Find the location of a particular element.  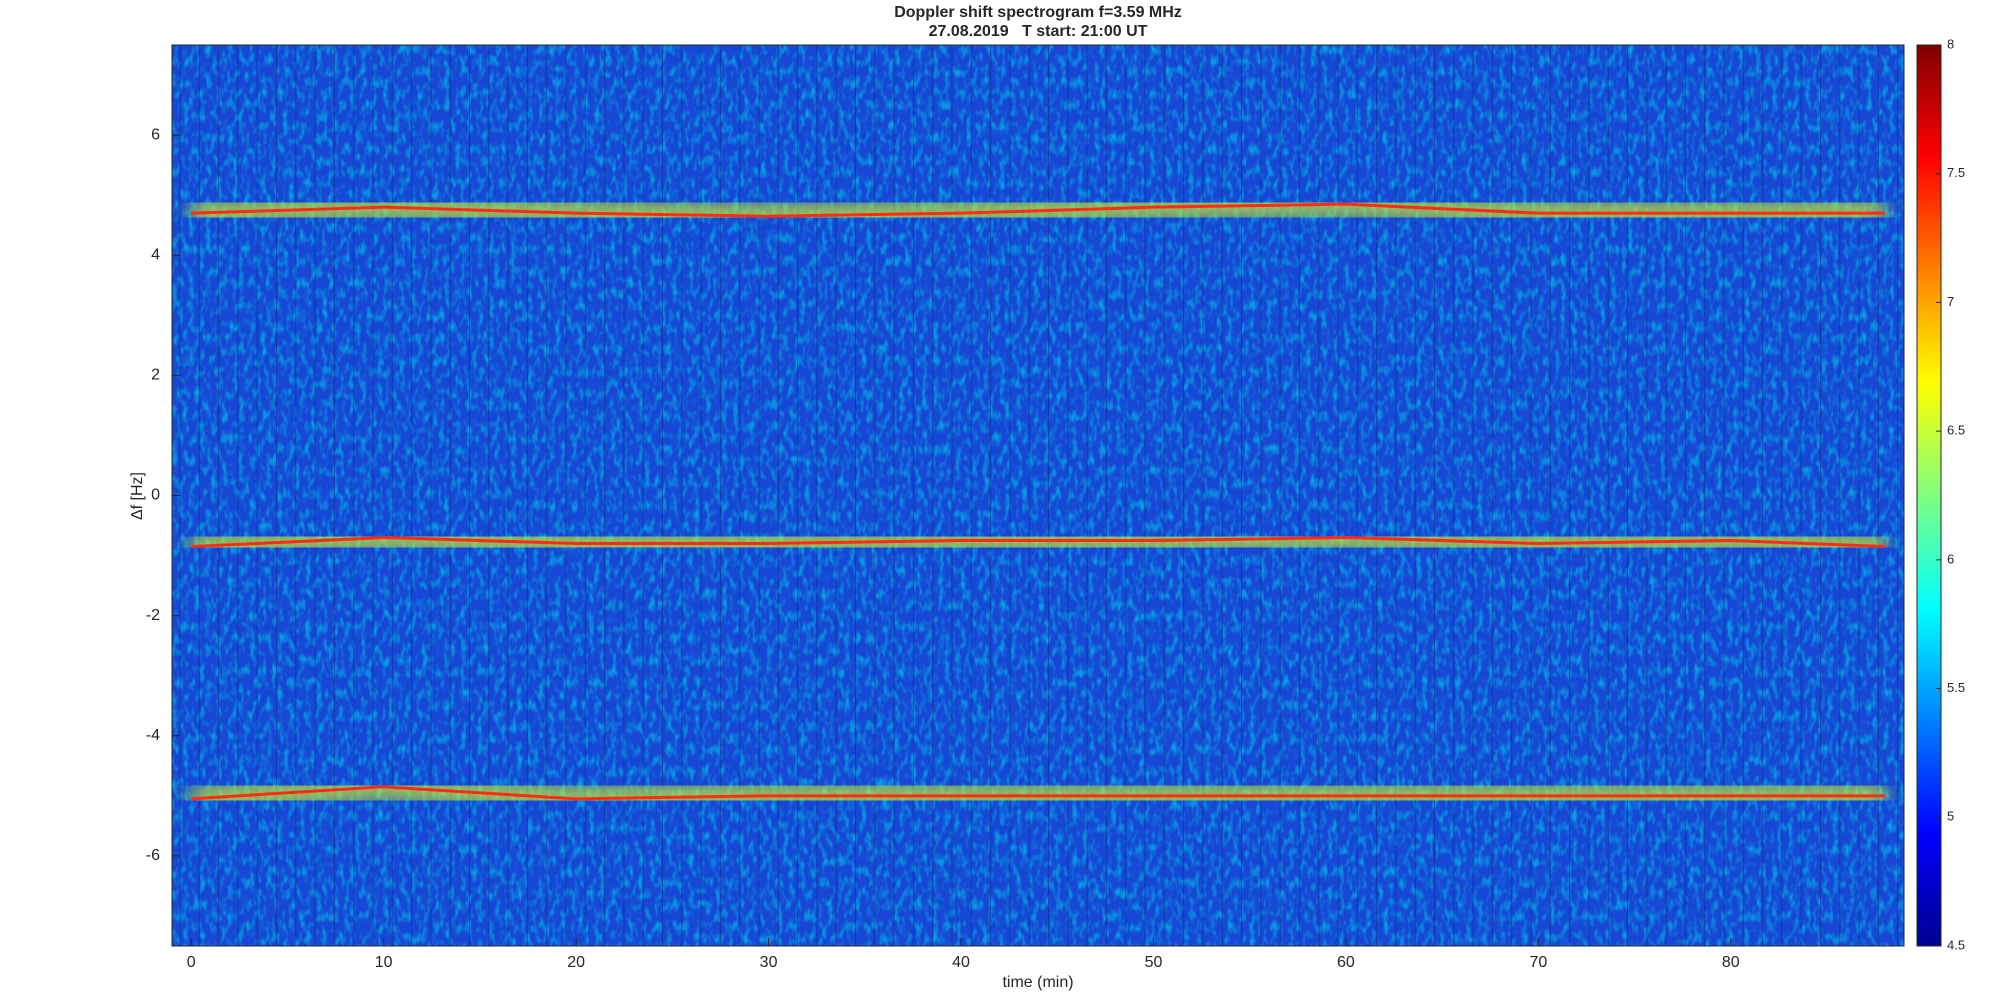

chart-subtitle: 27.08.2019 T start: 21:00 UT is located at coordinates (1038, 31).